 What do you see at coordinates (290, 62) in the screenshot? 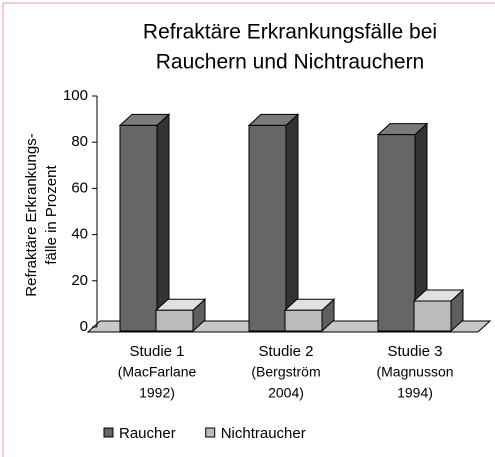
I see `chart-title: Rauchern und Nichtrauchern` at bounding box center [290, 62].